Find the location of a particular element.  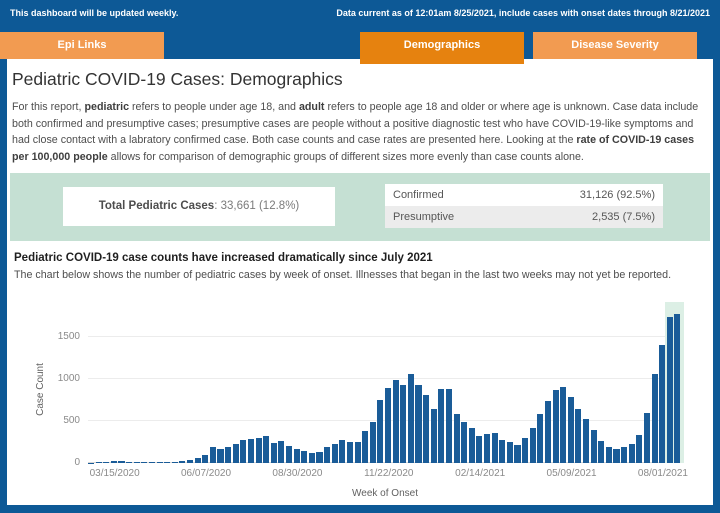

x-tick-label: 08/01/2021 is located at coordinates (662, 473).